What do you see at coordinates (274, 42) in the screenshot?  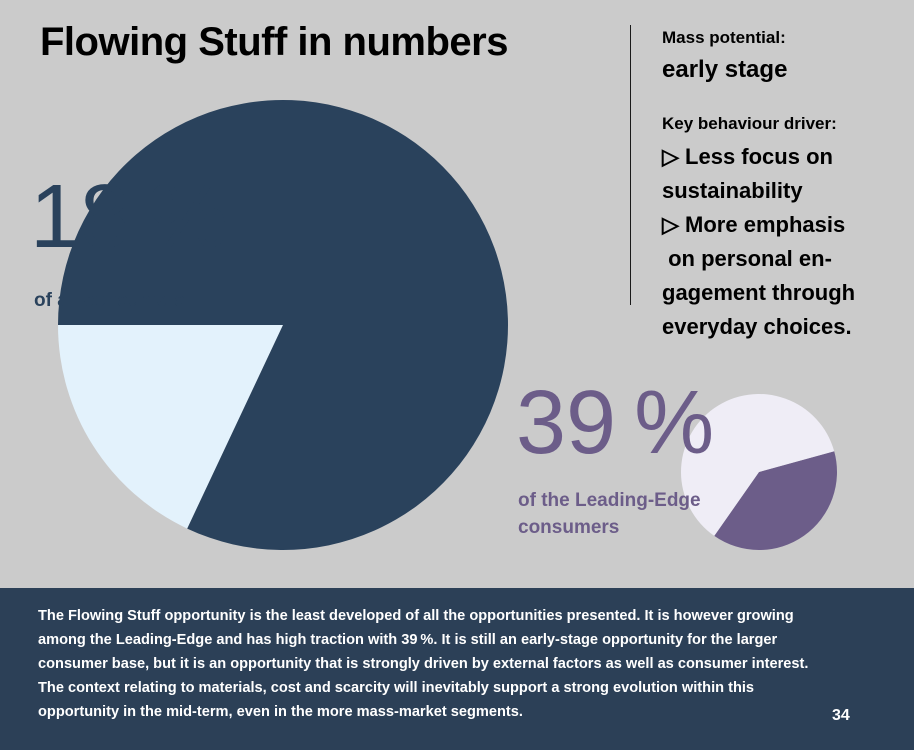 I see `page-title: Flowing Stuff in numbers` at bounding box center [274, 42].